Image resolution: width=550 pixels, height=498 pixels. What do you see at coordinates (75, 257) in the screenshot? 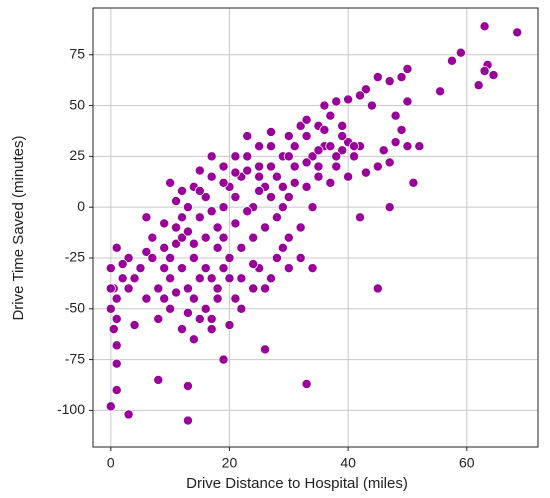
I see `y-tick-label: -25` at bounding box center [75, 257].